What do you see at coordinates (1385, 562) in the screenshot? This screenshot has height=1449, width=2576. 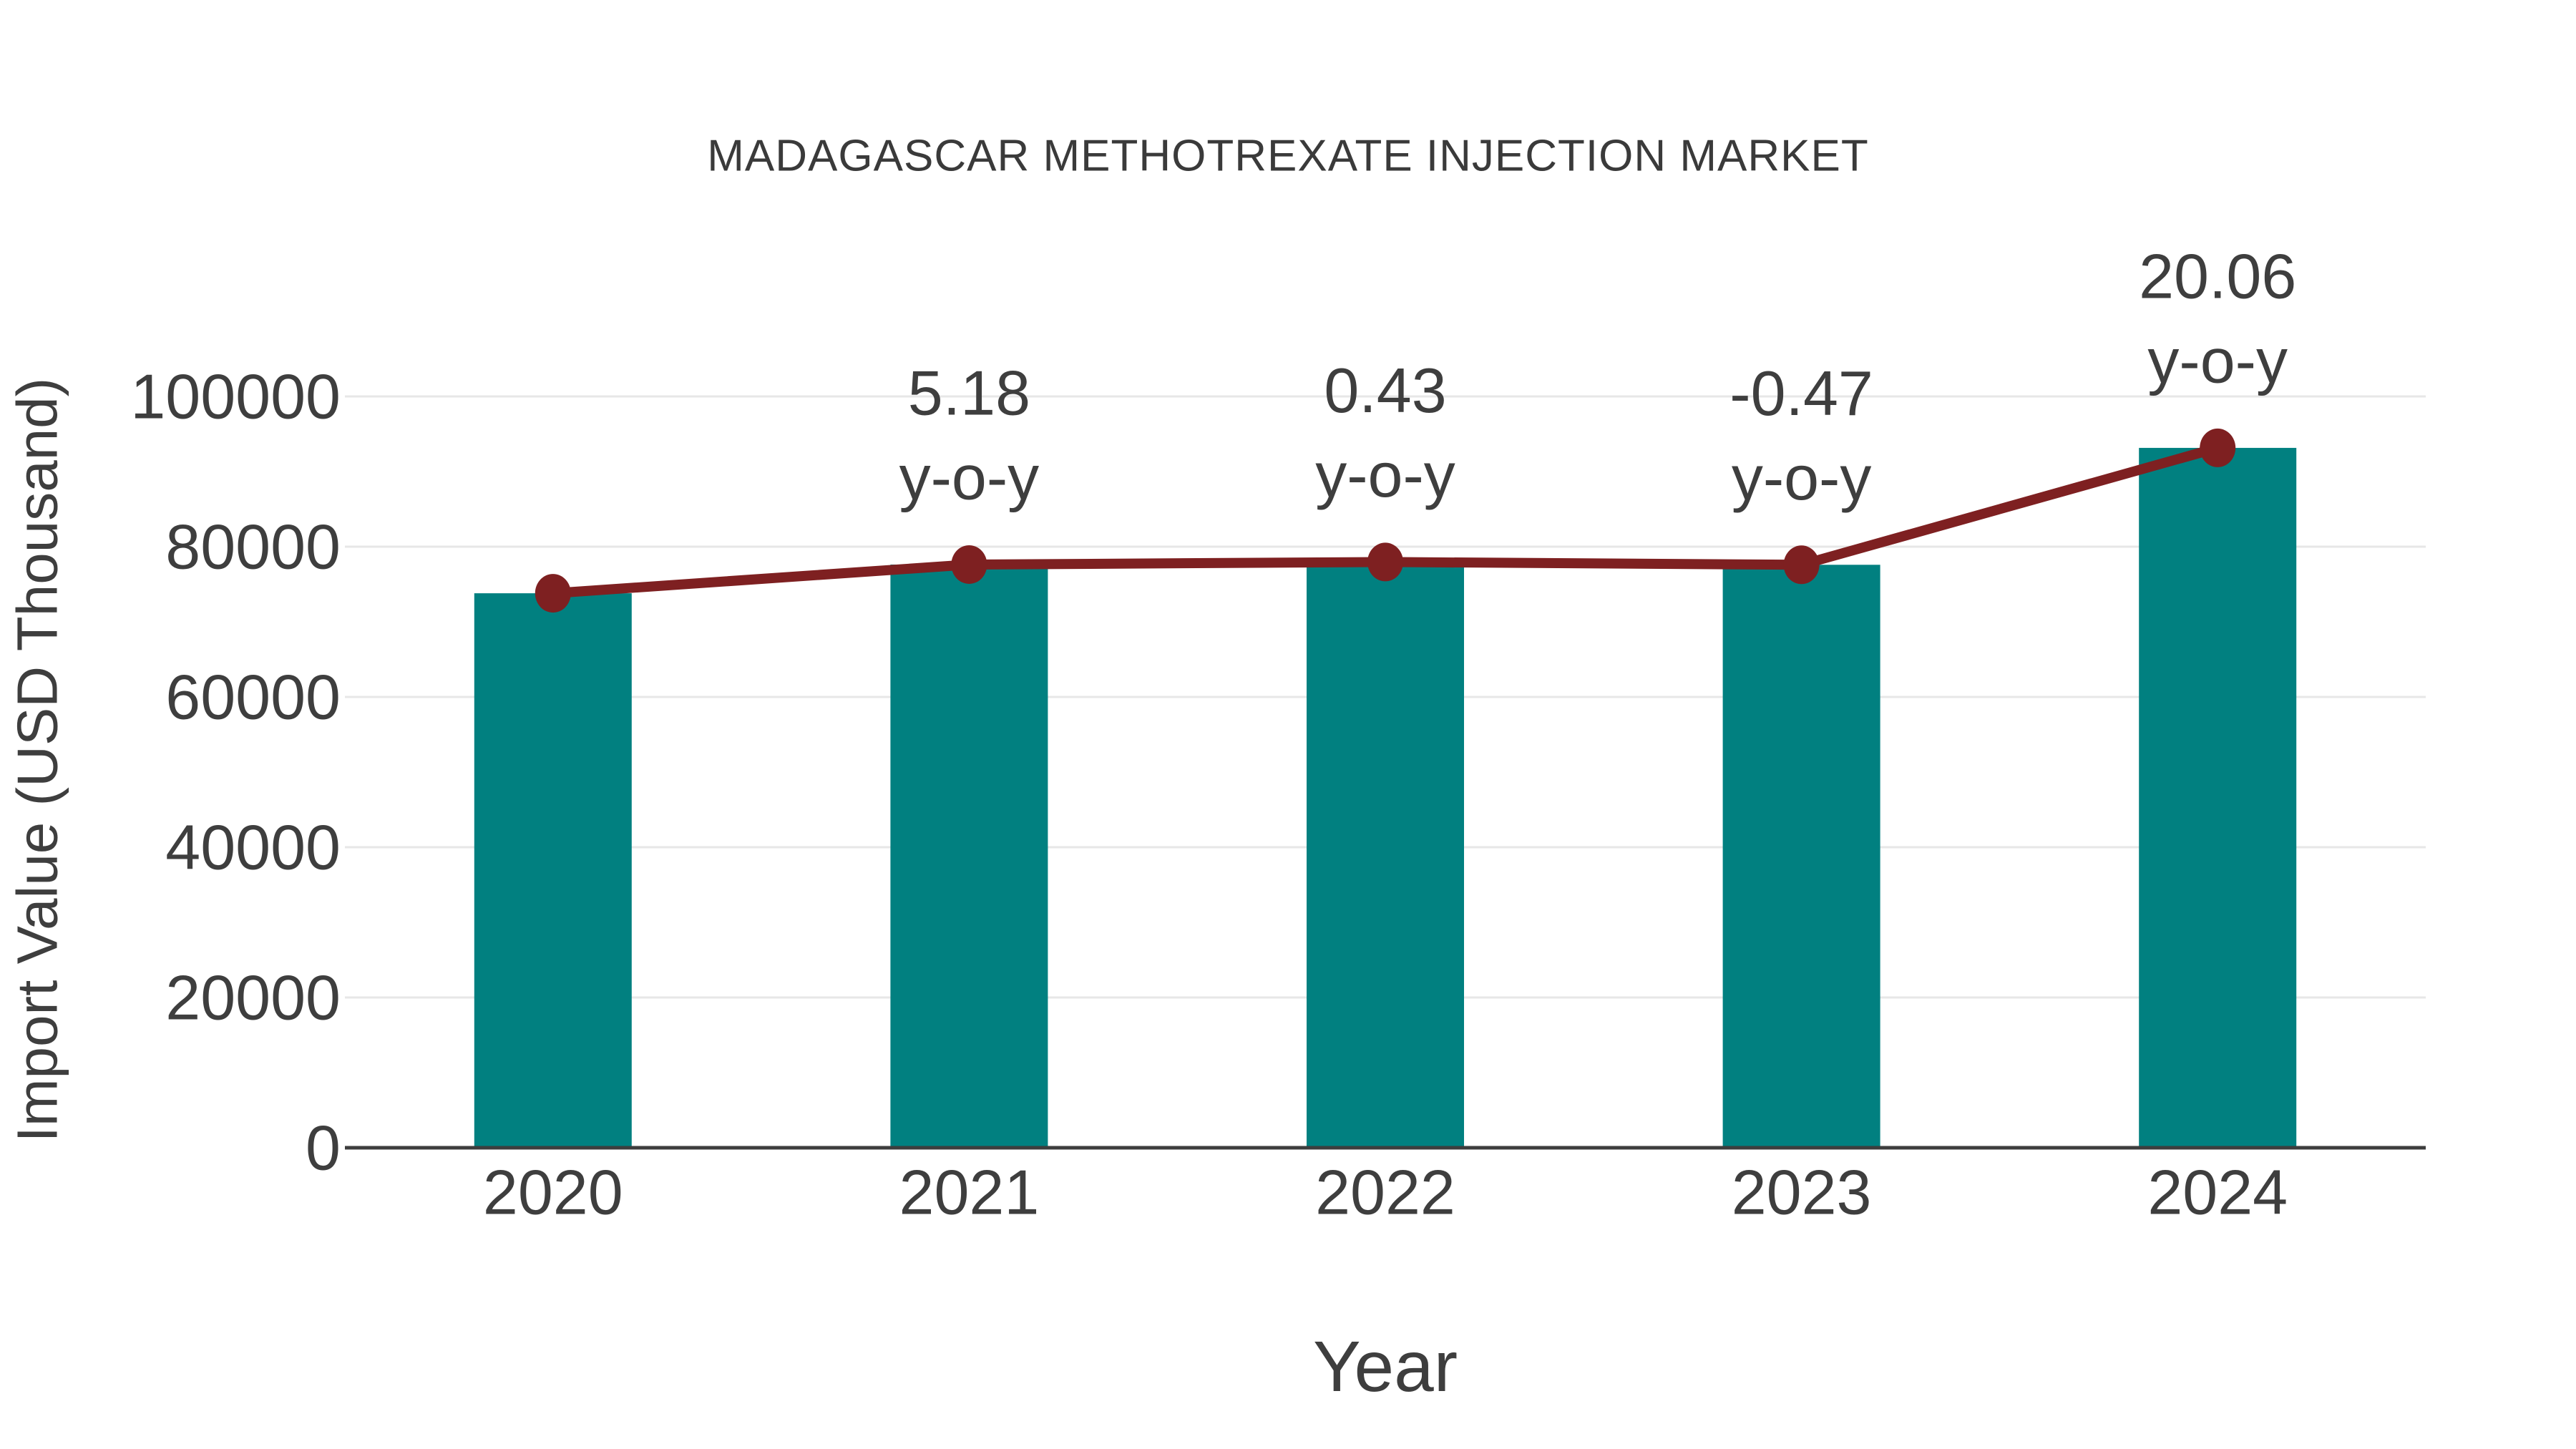 I see `marker-2022` at bounding box center [1385, 562].